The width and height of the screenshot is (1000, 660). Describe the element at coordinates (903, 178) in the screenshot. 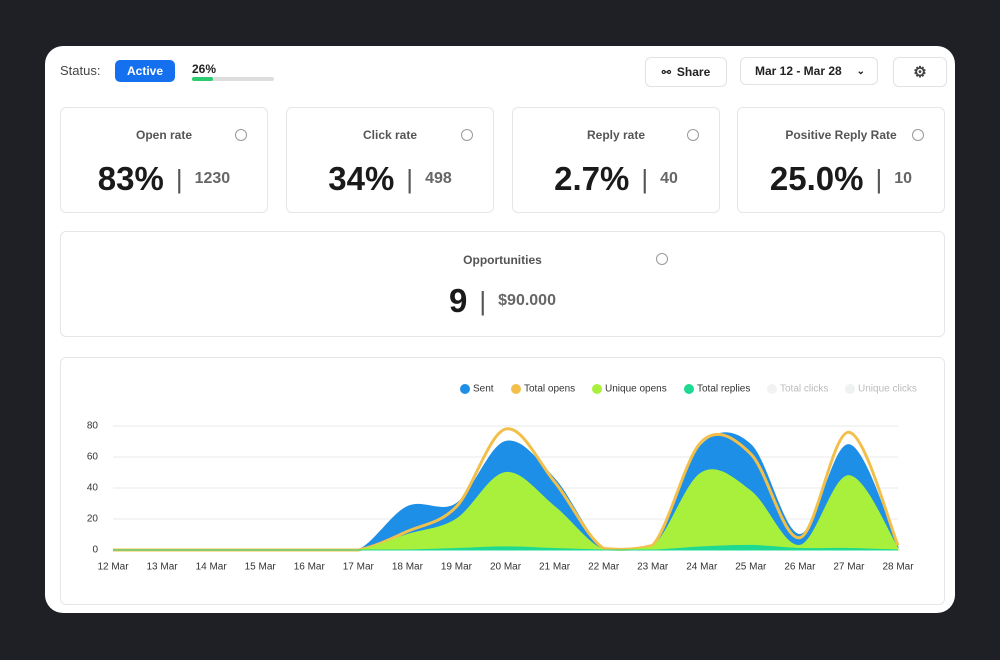

I see `card-count: 10` at that location.